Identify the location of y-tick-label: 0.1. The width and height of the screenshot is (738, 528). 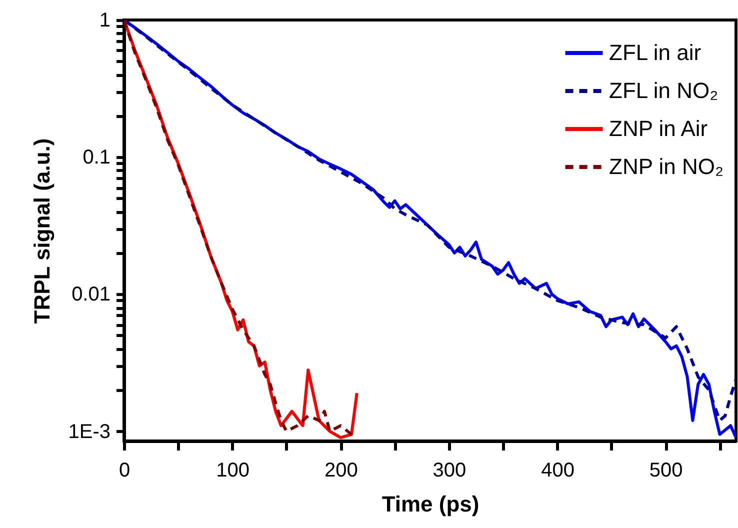
(96, 157).